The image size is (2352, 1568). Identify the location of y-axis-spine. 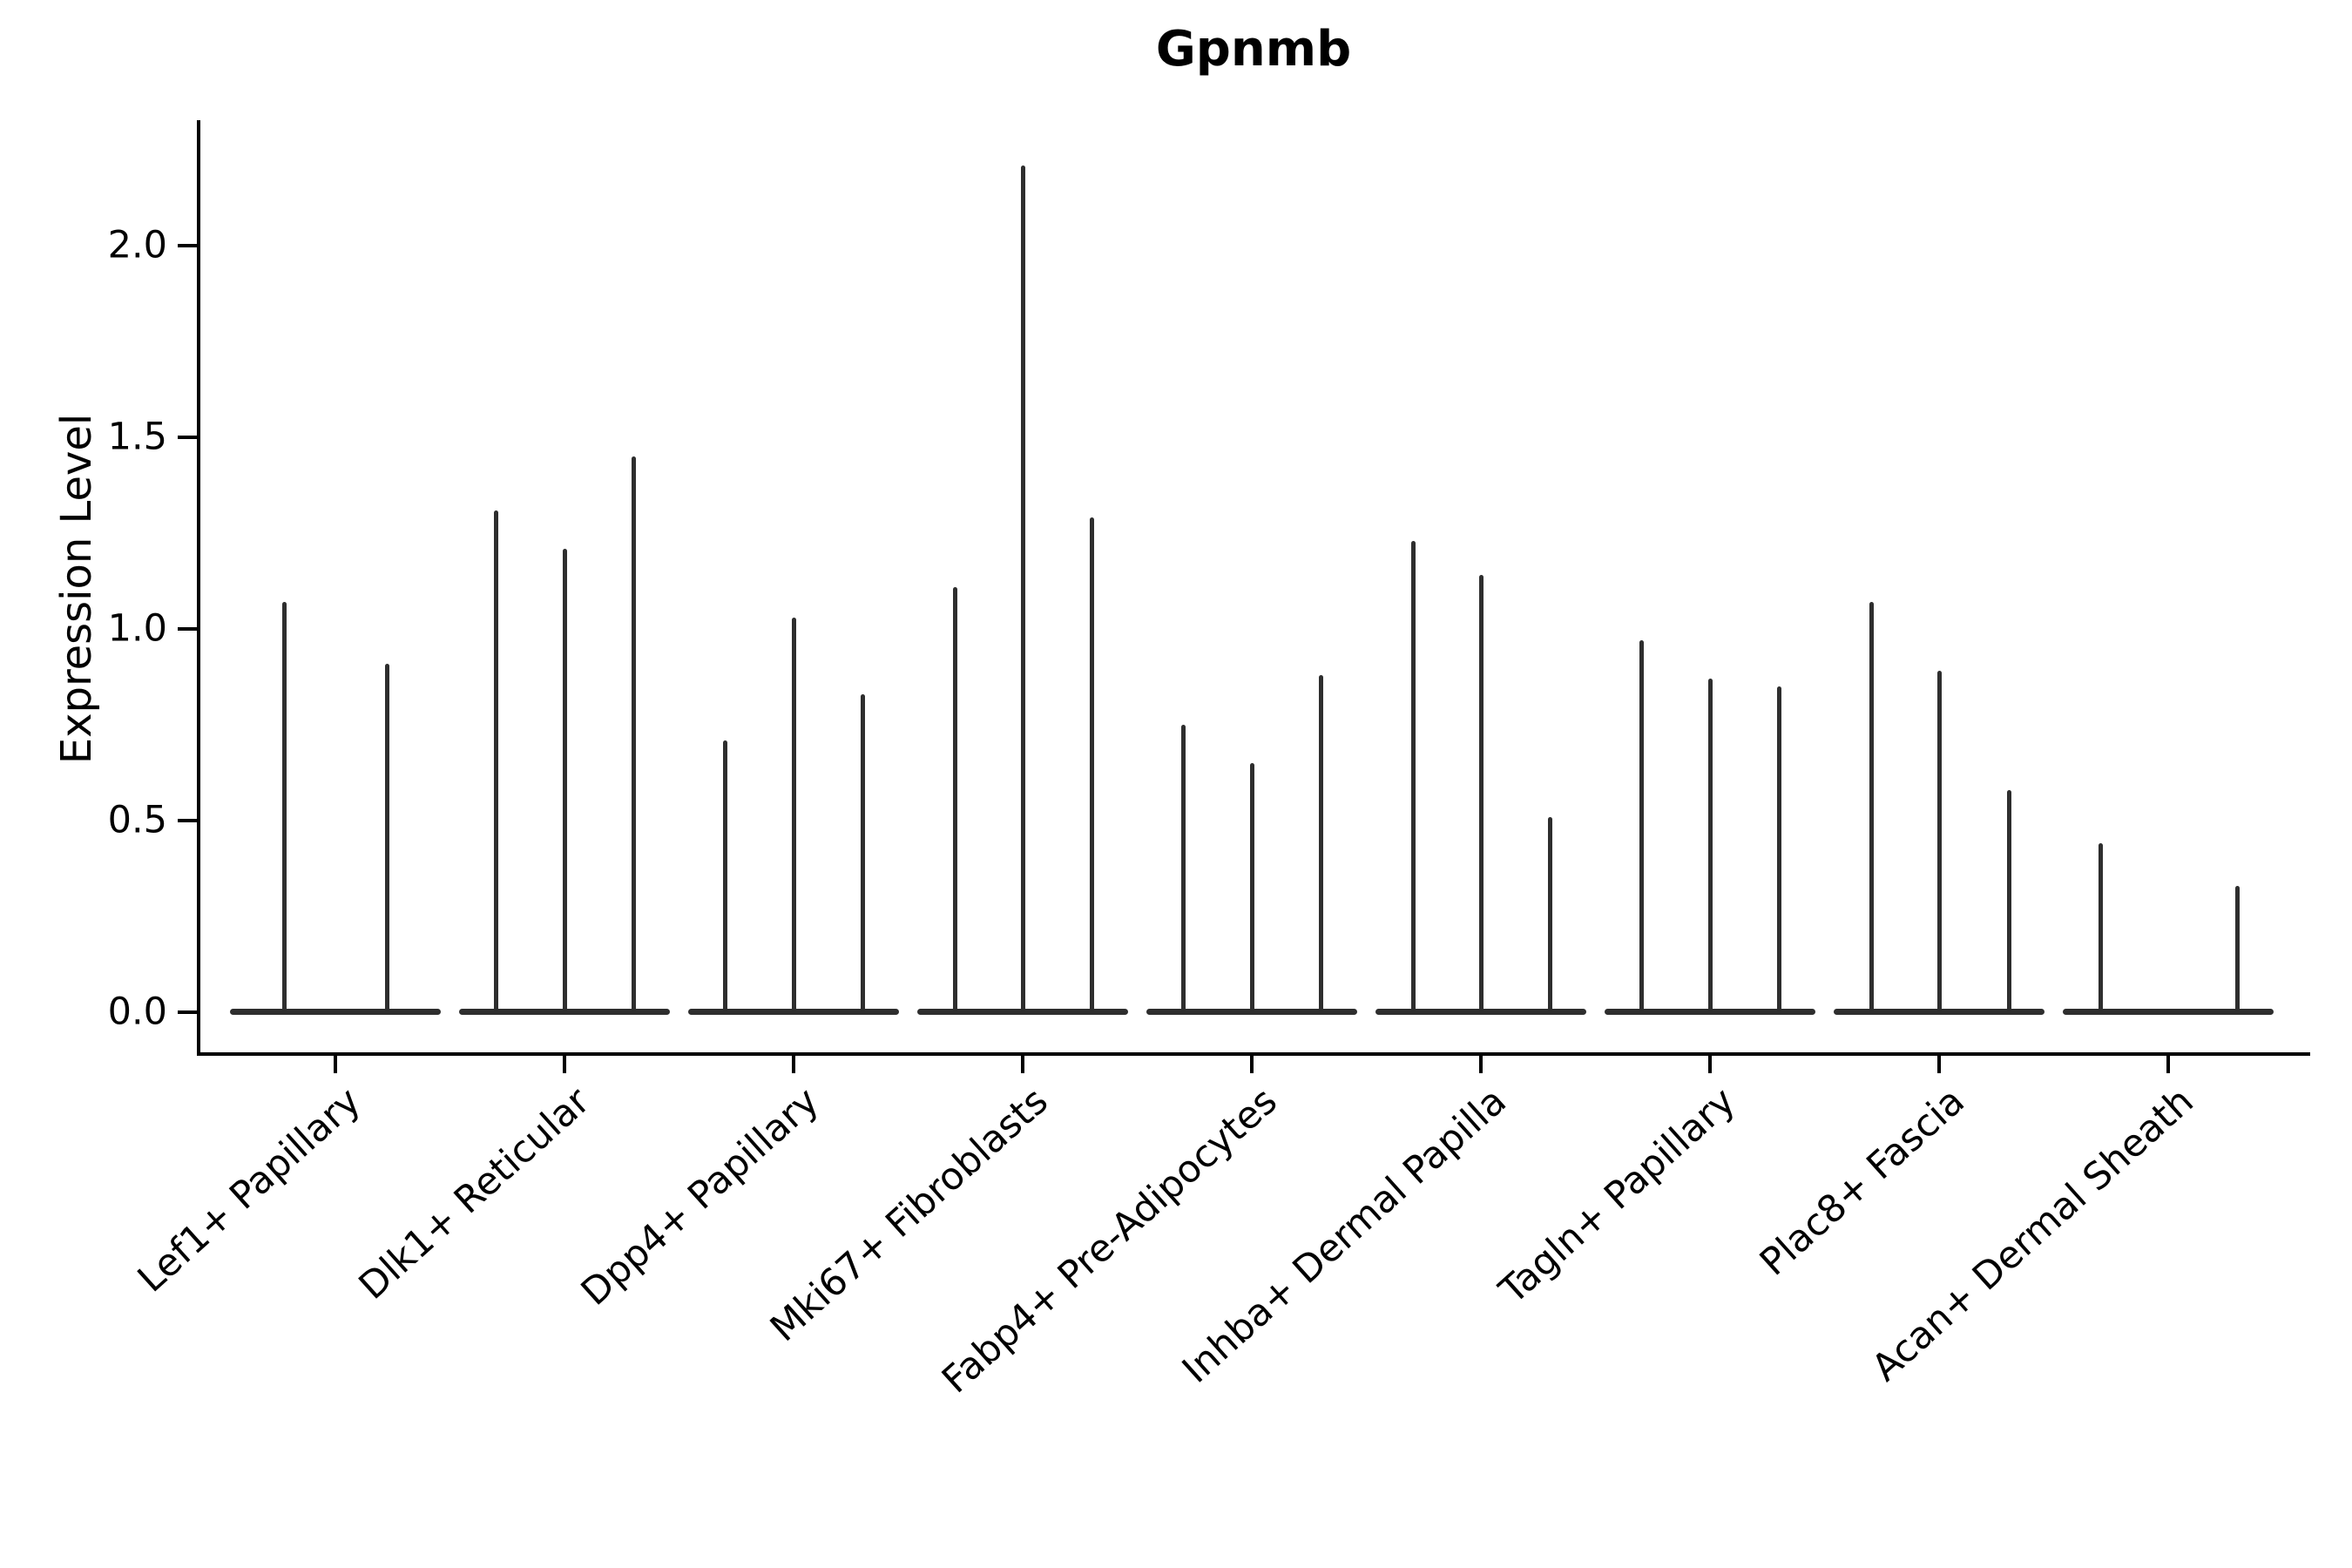
(198, 588).